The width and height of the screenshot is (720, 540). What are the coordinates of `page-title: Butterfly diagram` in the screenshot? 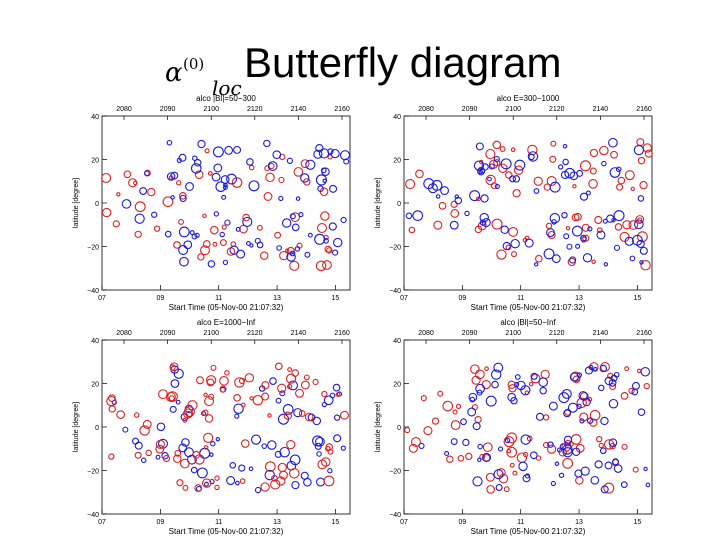 It's located at (403, 62).